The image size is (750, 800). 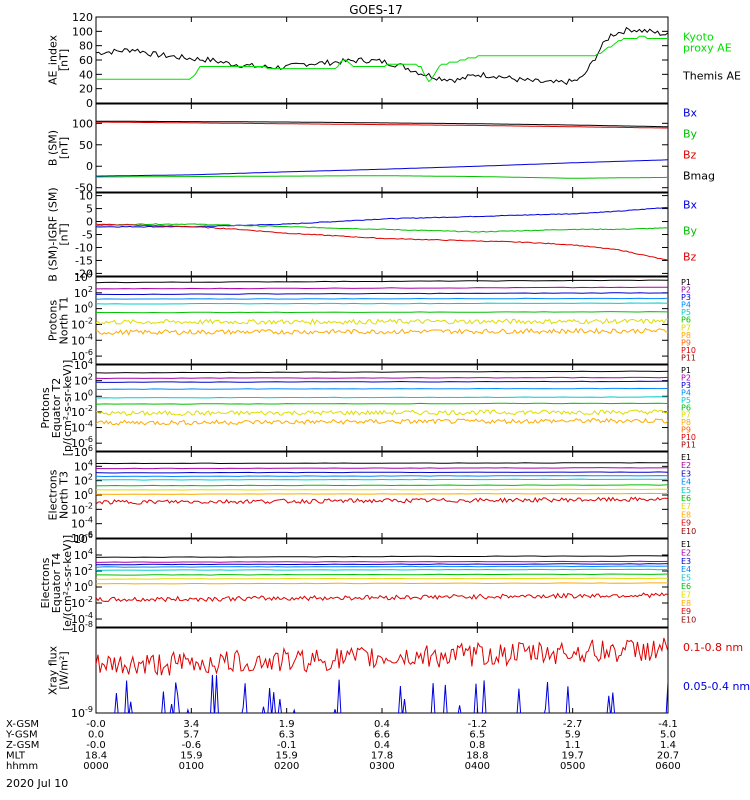 I want to click on legend-label: E3, so click(x=686, y=473).